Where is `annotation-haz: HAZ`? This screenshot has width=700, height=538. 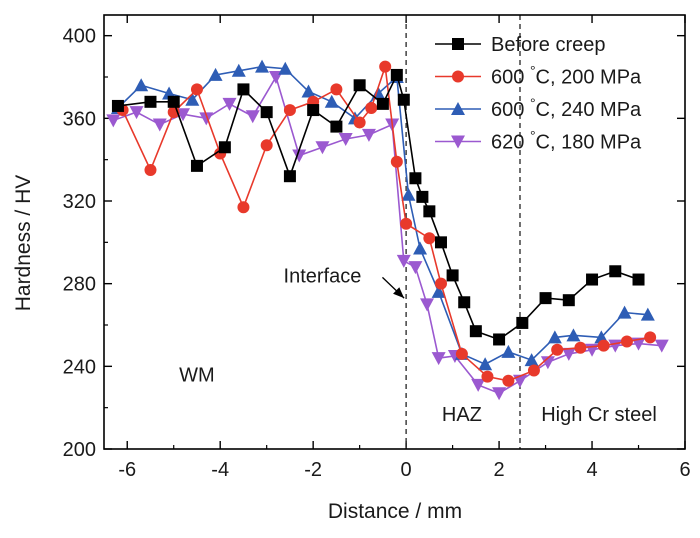
annotation-haz: HAZ is located at coordinates (462, 415).